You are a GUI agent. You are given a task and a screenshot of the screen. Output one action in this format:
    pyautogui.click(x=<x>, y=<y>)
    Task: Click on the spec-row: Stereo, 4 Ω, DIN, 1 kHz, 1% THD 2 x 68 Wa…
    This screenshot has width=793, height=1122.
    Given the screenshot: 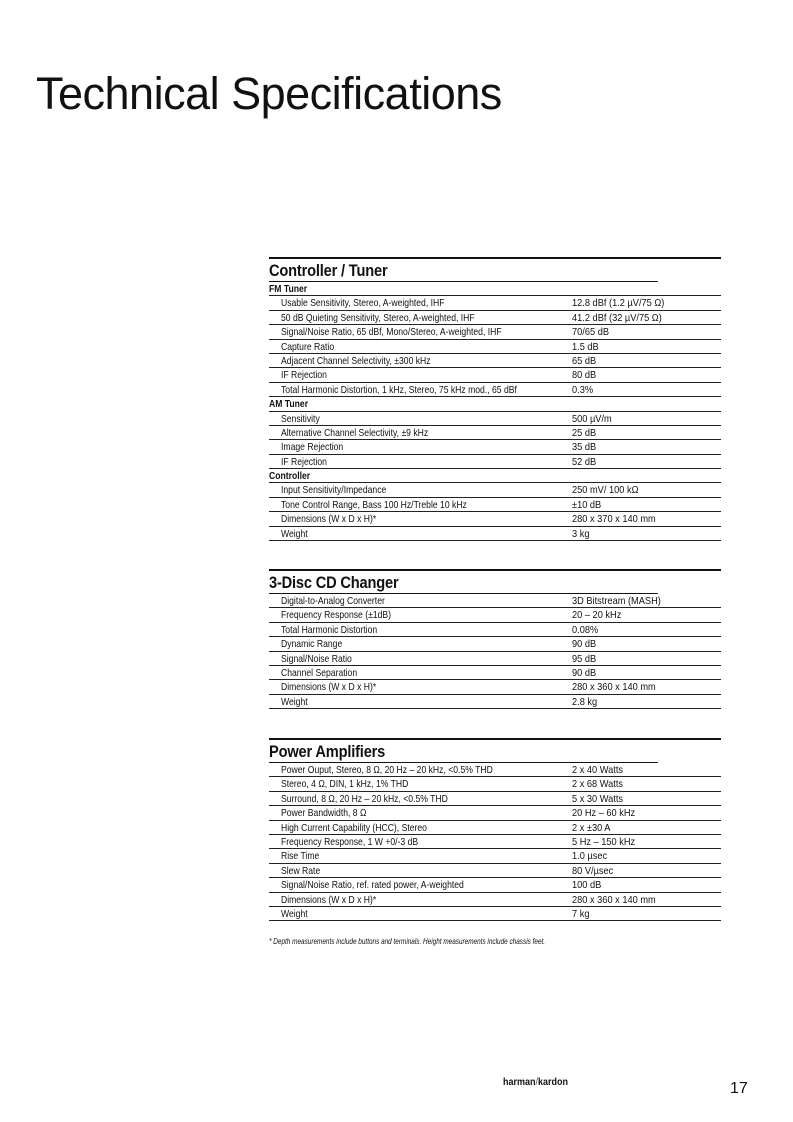 What is the action you would take?
    pyautogui.click(x=495, y=784)
    